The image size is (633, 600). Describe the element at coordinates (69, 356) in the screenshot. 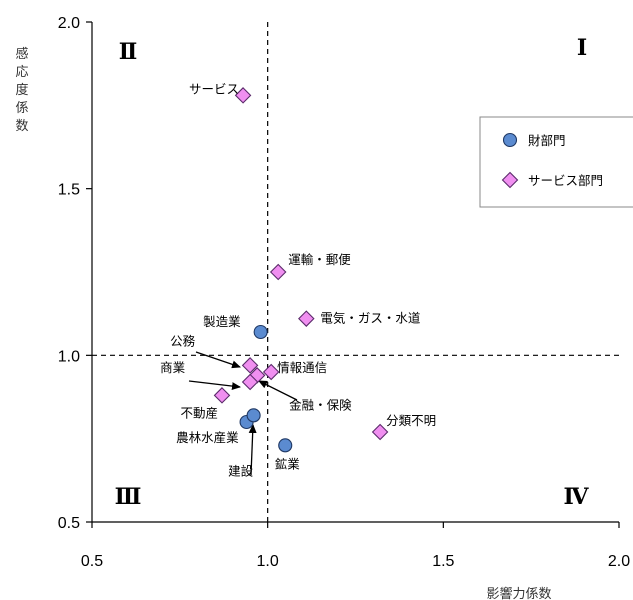

I see `y-tick-label: 1.0` at that location.